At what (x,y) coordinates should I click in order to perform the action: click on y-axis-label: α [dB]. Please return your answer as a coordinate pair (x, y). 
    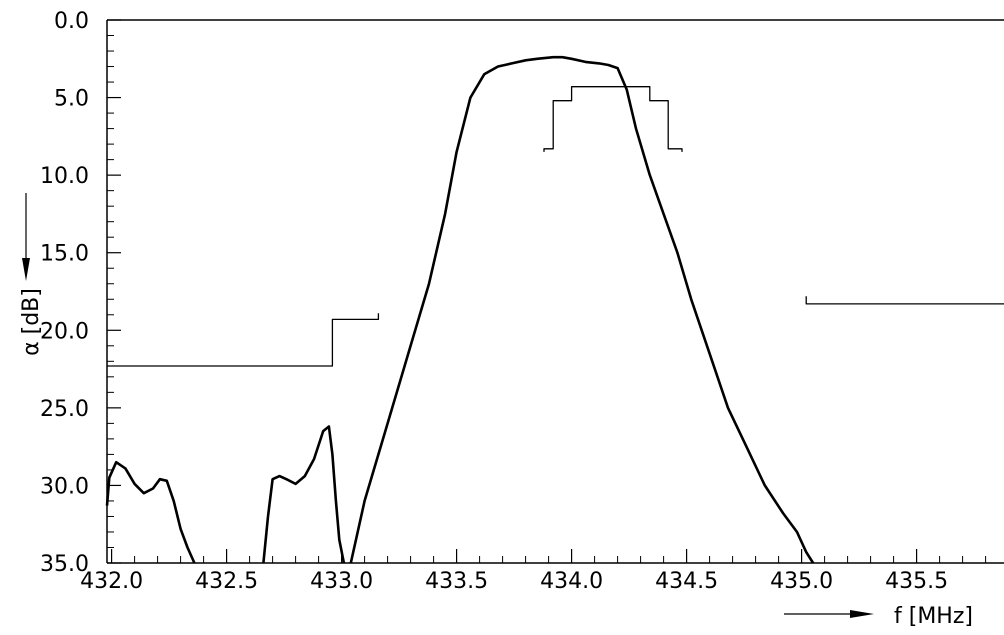
    Looking at the image, I should click on (31, 322).